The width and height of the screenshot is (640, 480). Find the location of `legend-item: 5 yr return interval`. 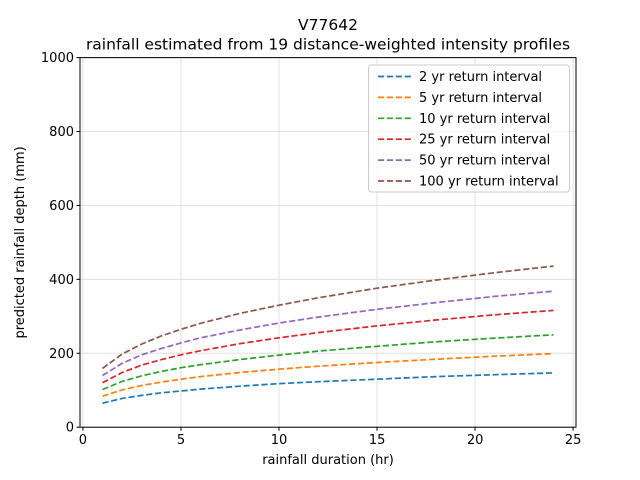

legend-item: 5 yr return interval is located at coordinates (460, 98).